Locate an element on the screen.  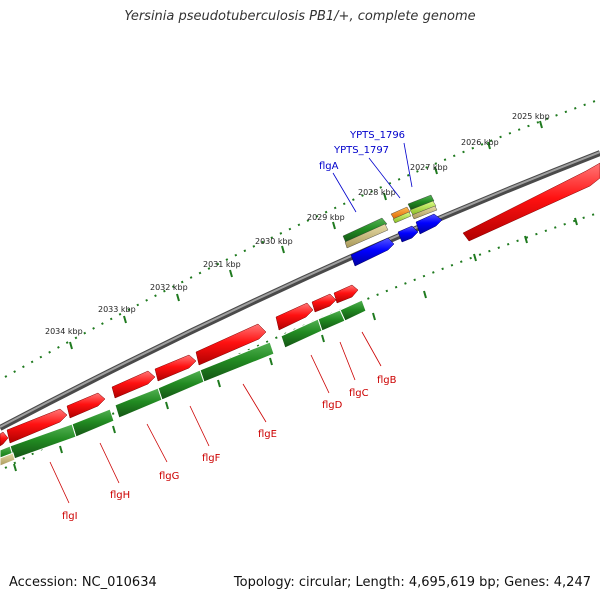
gene-label-flga: flgA is located at coordinates (329, 166).